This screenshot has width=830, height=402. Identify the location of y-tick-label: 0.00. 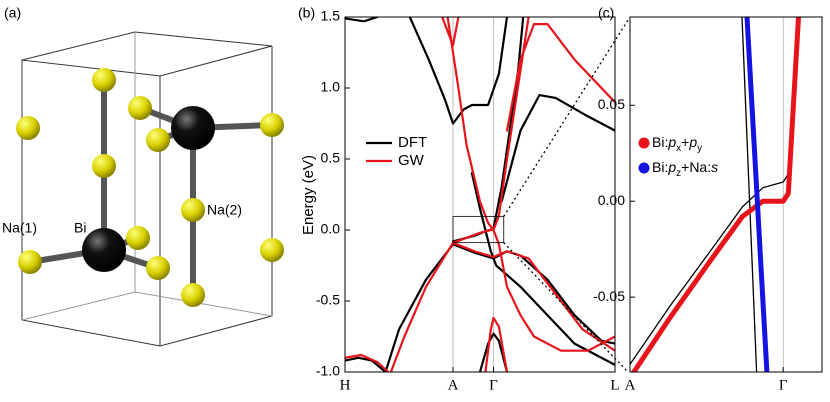
(611, 200).